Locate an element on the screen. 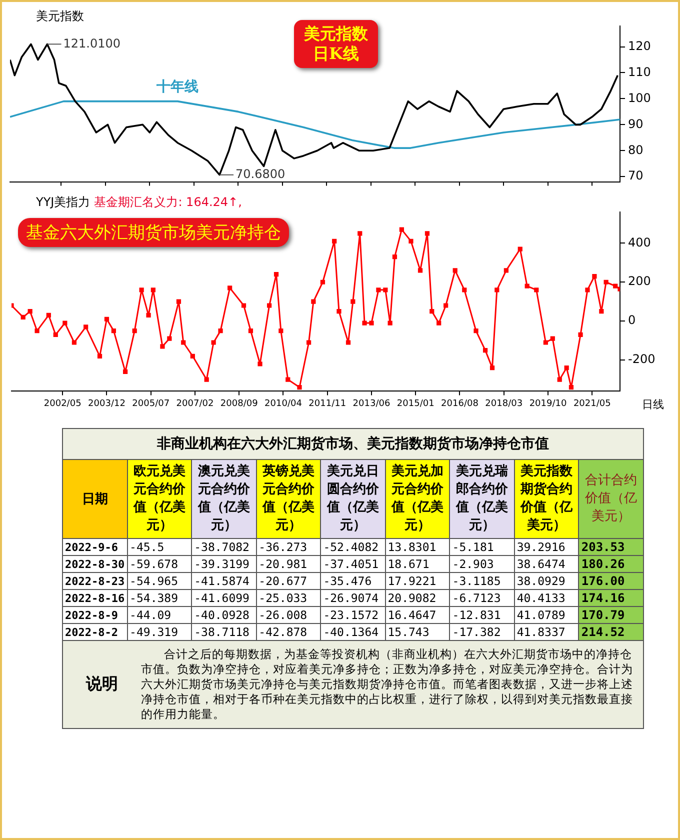 This screenshot has height=840, width=680. data-label: -41.6099 is located at coordinates (224, 598).